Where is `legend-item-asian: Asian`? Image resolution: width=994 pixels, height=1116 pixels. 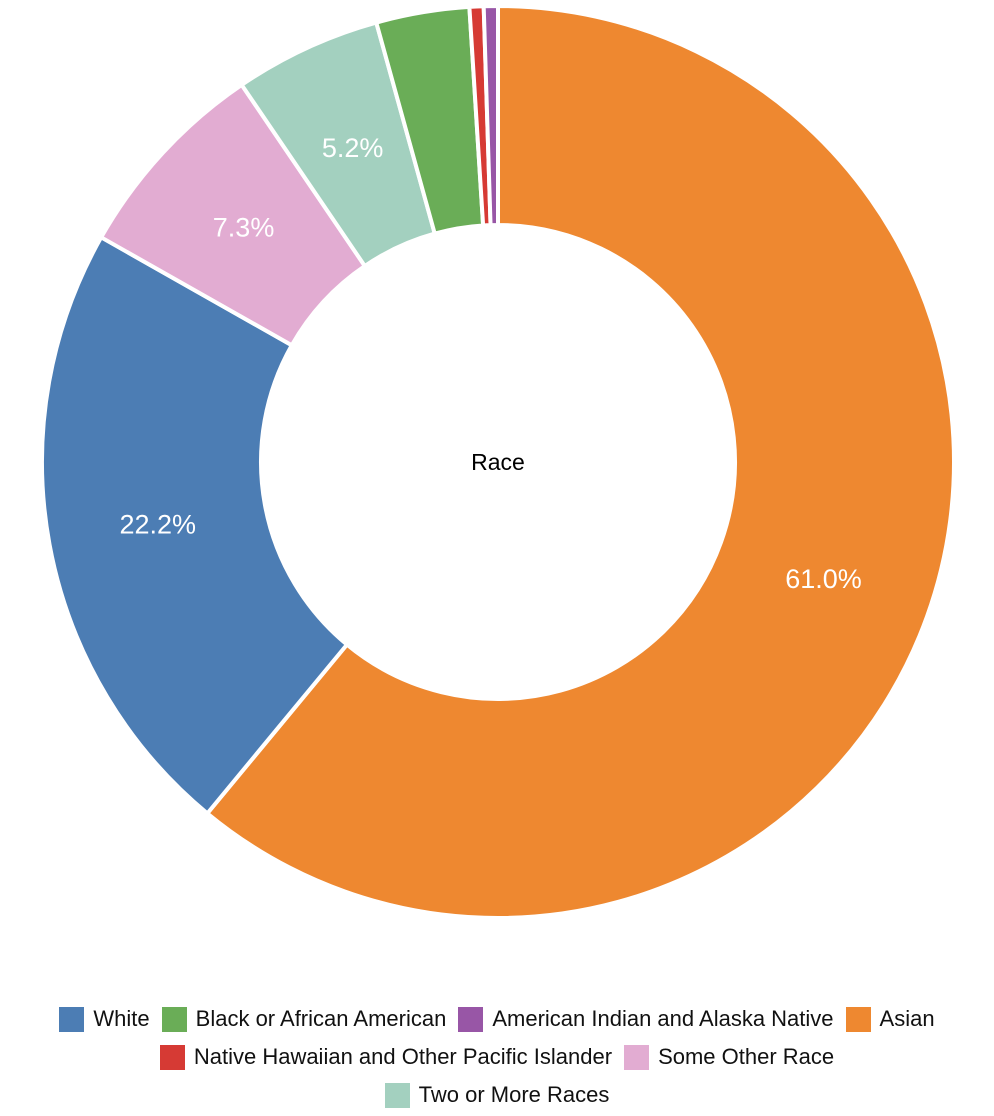
legend-item-asian: Asian is located at coordinates (890, 1019).